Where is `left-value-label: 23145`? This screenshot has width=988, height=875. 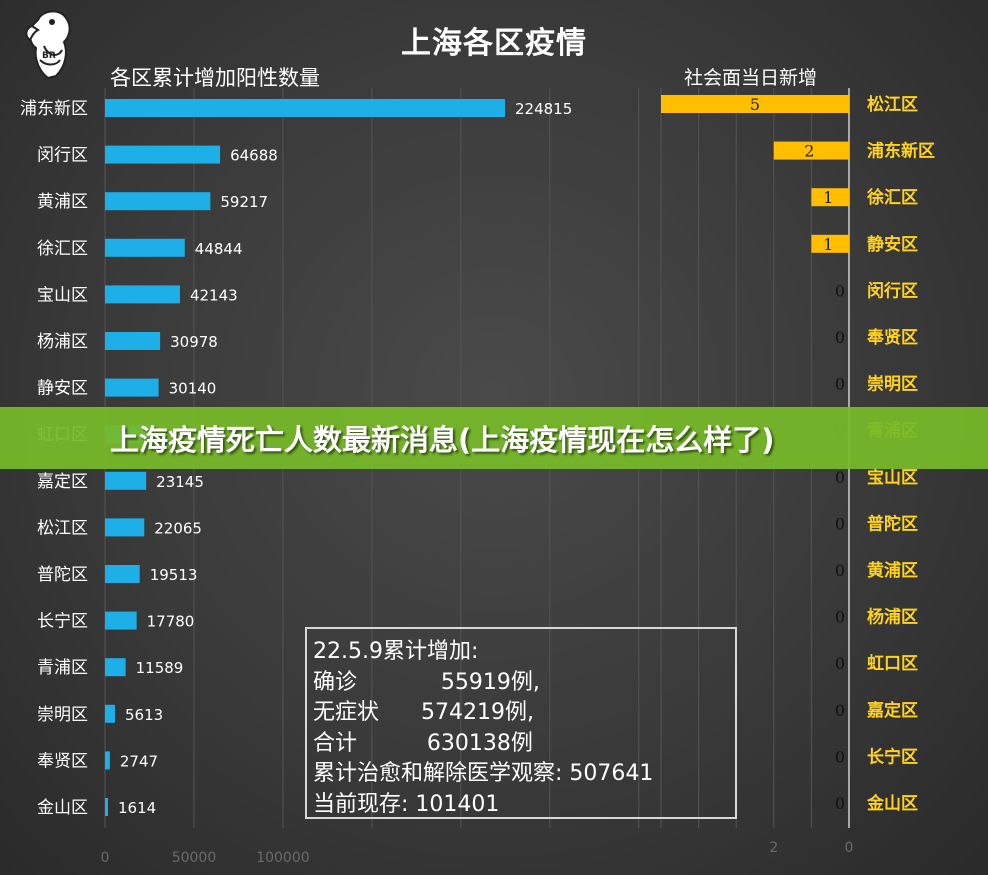
left-value-label: 23145 is located at coordinates (180, 482).